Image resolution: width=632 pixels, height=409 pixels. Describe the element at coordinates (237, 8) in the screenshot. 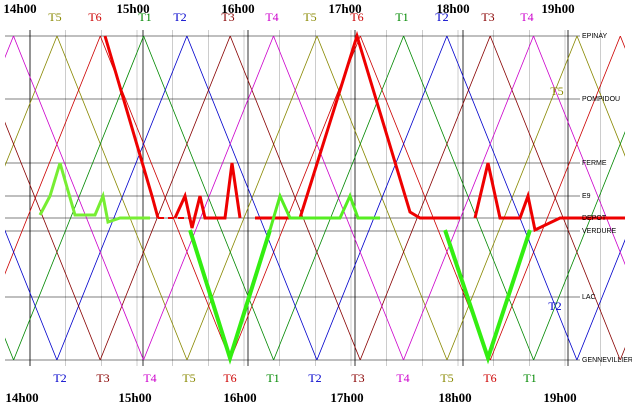

I see `hour-top: 16h00` at that location.